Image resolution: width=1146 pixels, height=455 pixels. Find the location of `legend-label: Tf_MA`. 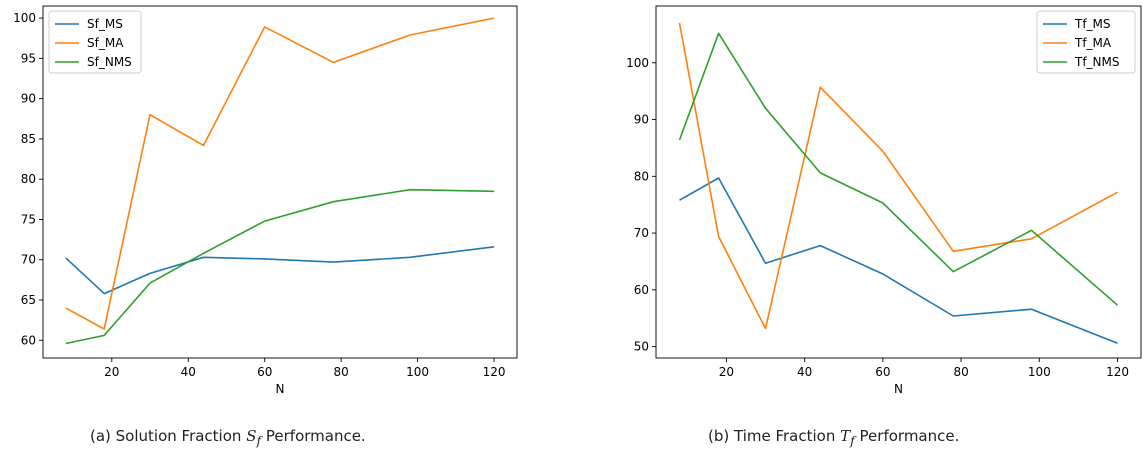

legend-label: Tf_MA is located at coordinates (1093, 43).